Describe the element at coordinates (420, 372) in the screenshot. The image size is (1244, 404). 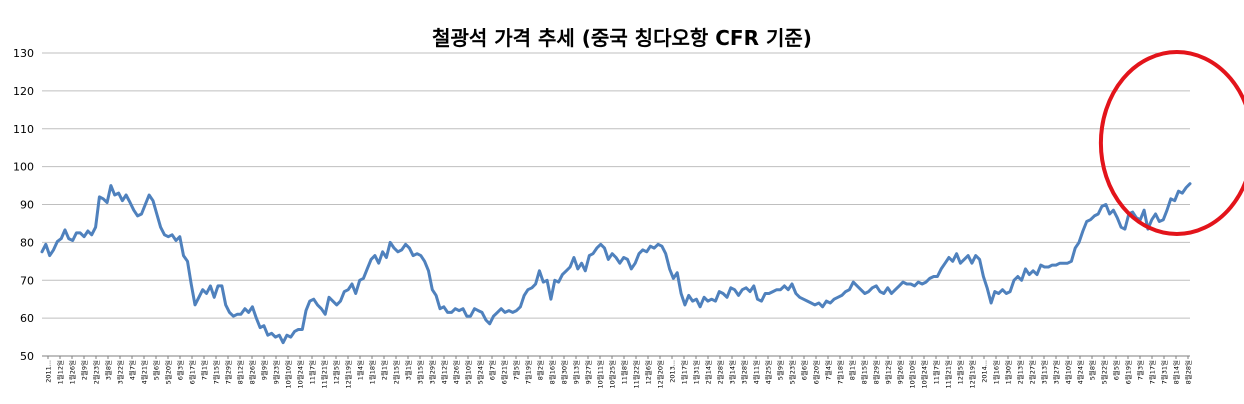
I see `x-tick-label: 3월15일` at that location.